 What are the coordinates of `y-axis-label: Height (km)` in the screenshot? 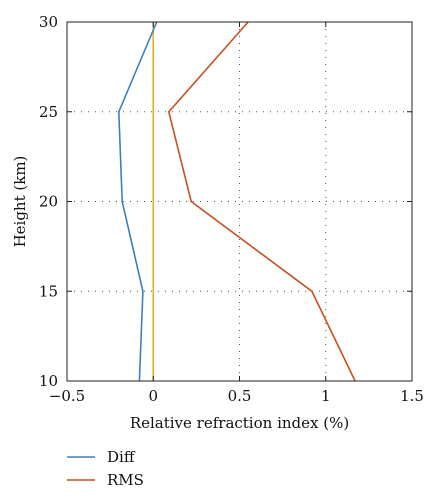 It's located at (20, 202).